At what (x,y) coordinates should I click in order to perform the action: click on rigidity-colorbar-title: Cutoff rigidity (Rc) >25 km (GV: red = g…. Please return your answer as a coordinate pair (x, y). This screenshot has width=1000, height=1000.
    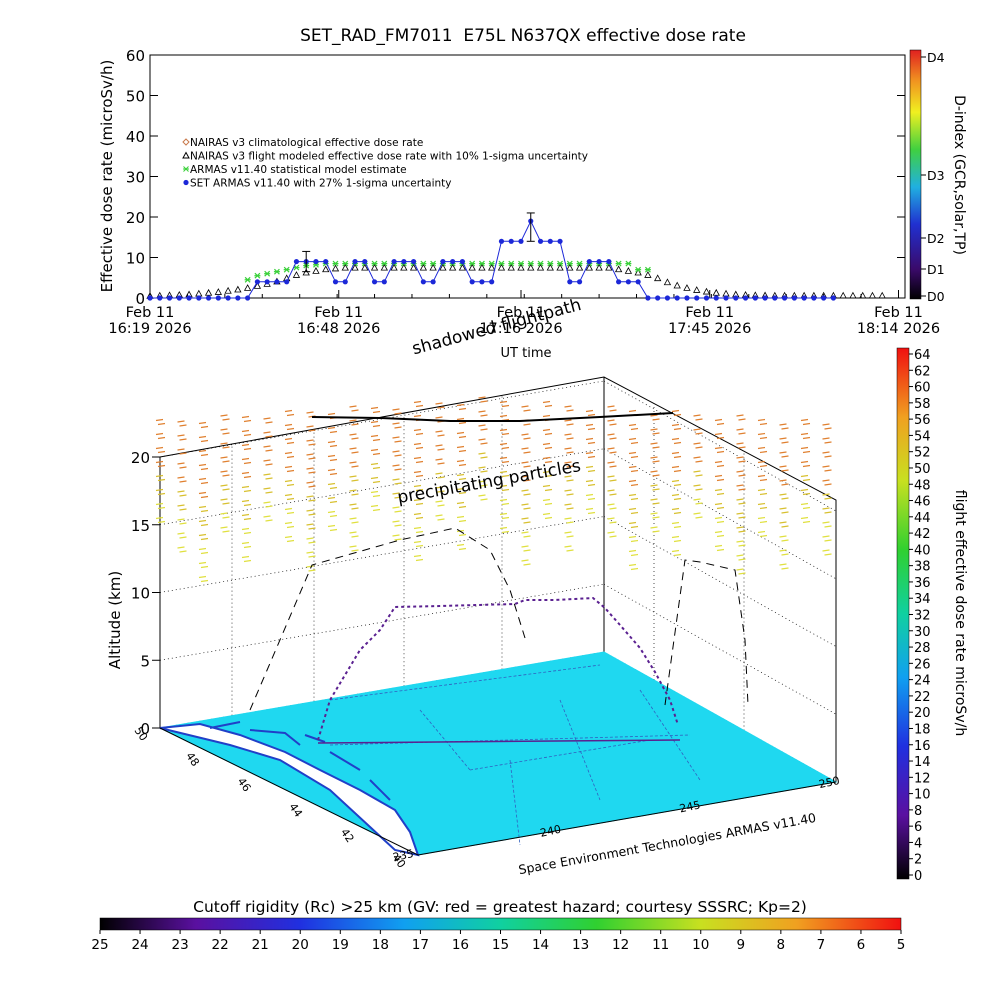
    Looking at the image, I should click on (500, 907).